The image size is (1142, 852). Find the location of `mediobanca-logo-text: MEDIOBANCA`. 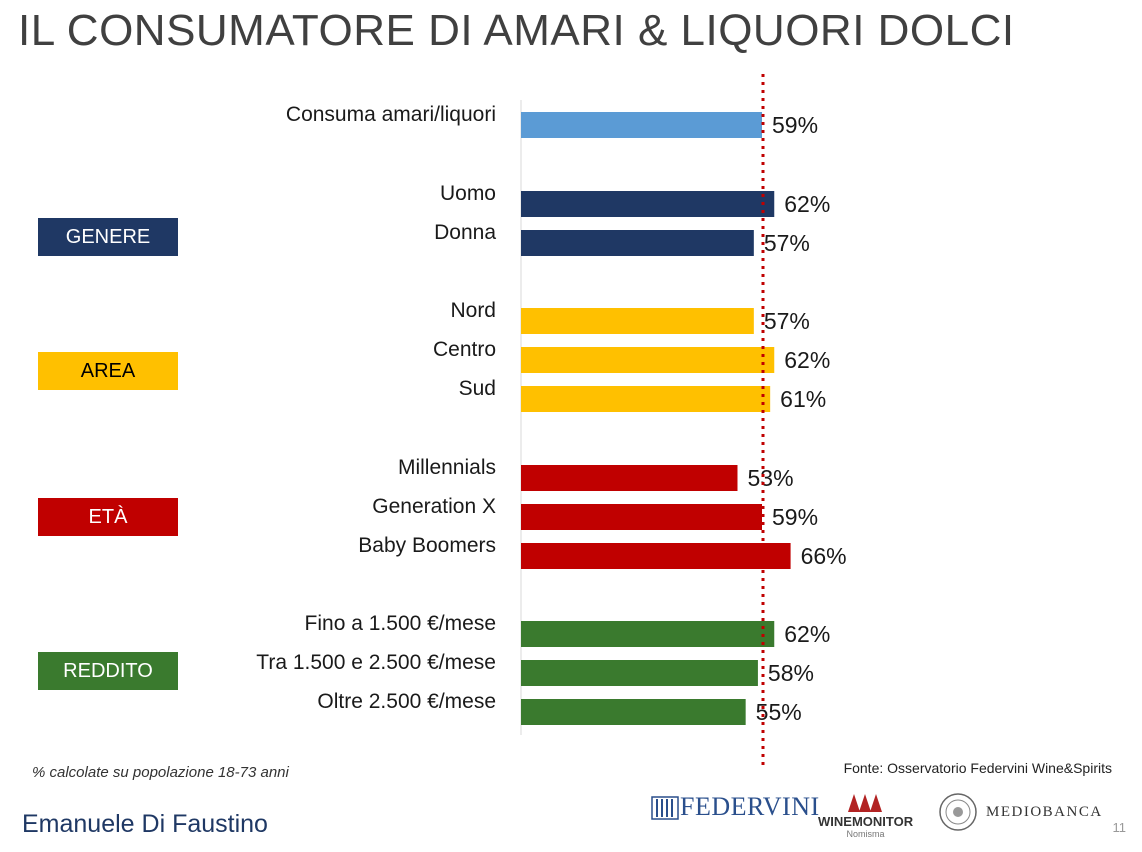

mediobanca-logo-text: MEDIOBANCA is located at coordinates (1044, 811).